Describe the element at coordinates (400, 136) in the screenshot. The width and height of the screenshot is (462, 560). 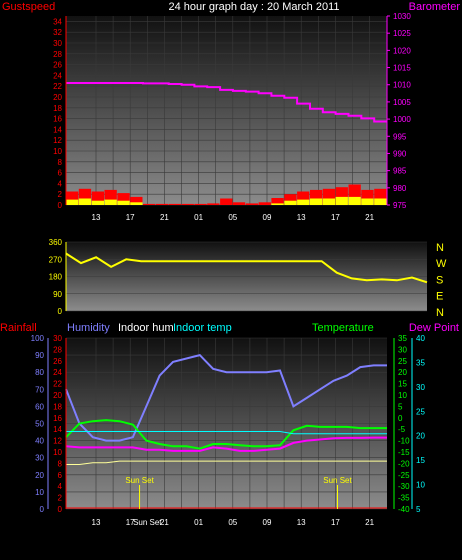
I see `baro-tick-label: 995` at that location.